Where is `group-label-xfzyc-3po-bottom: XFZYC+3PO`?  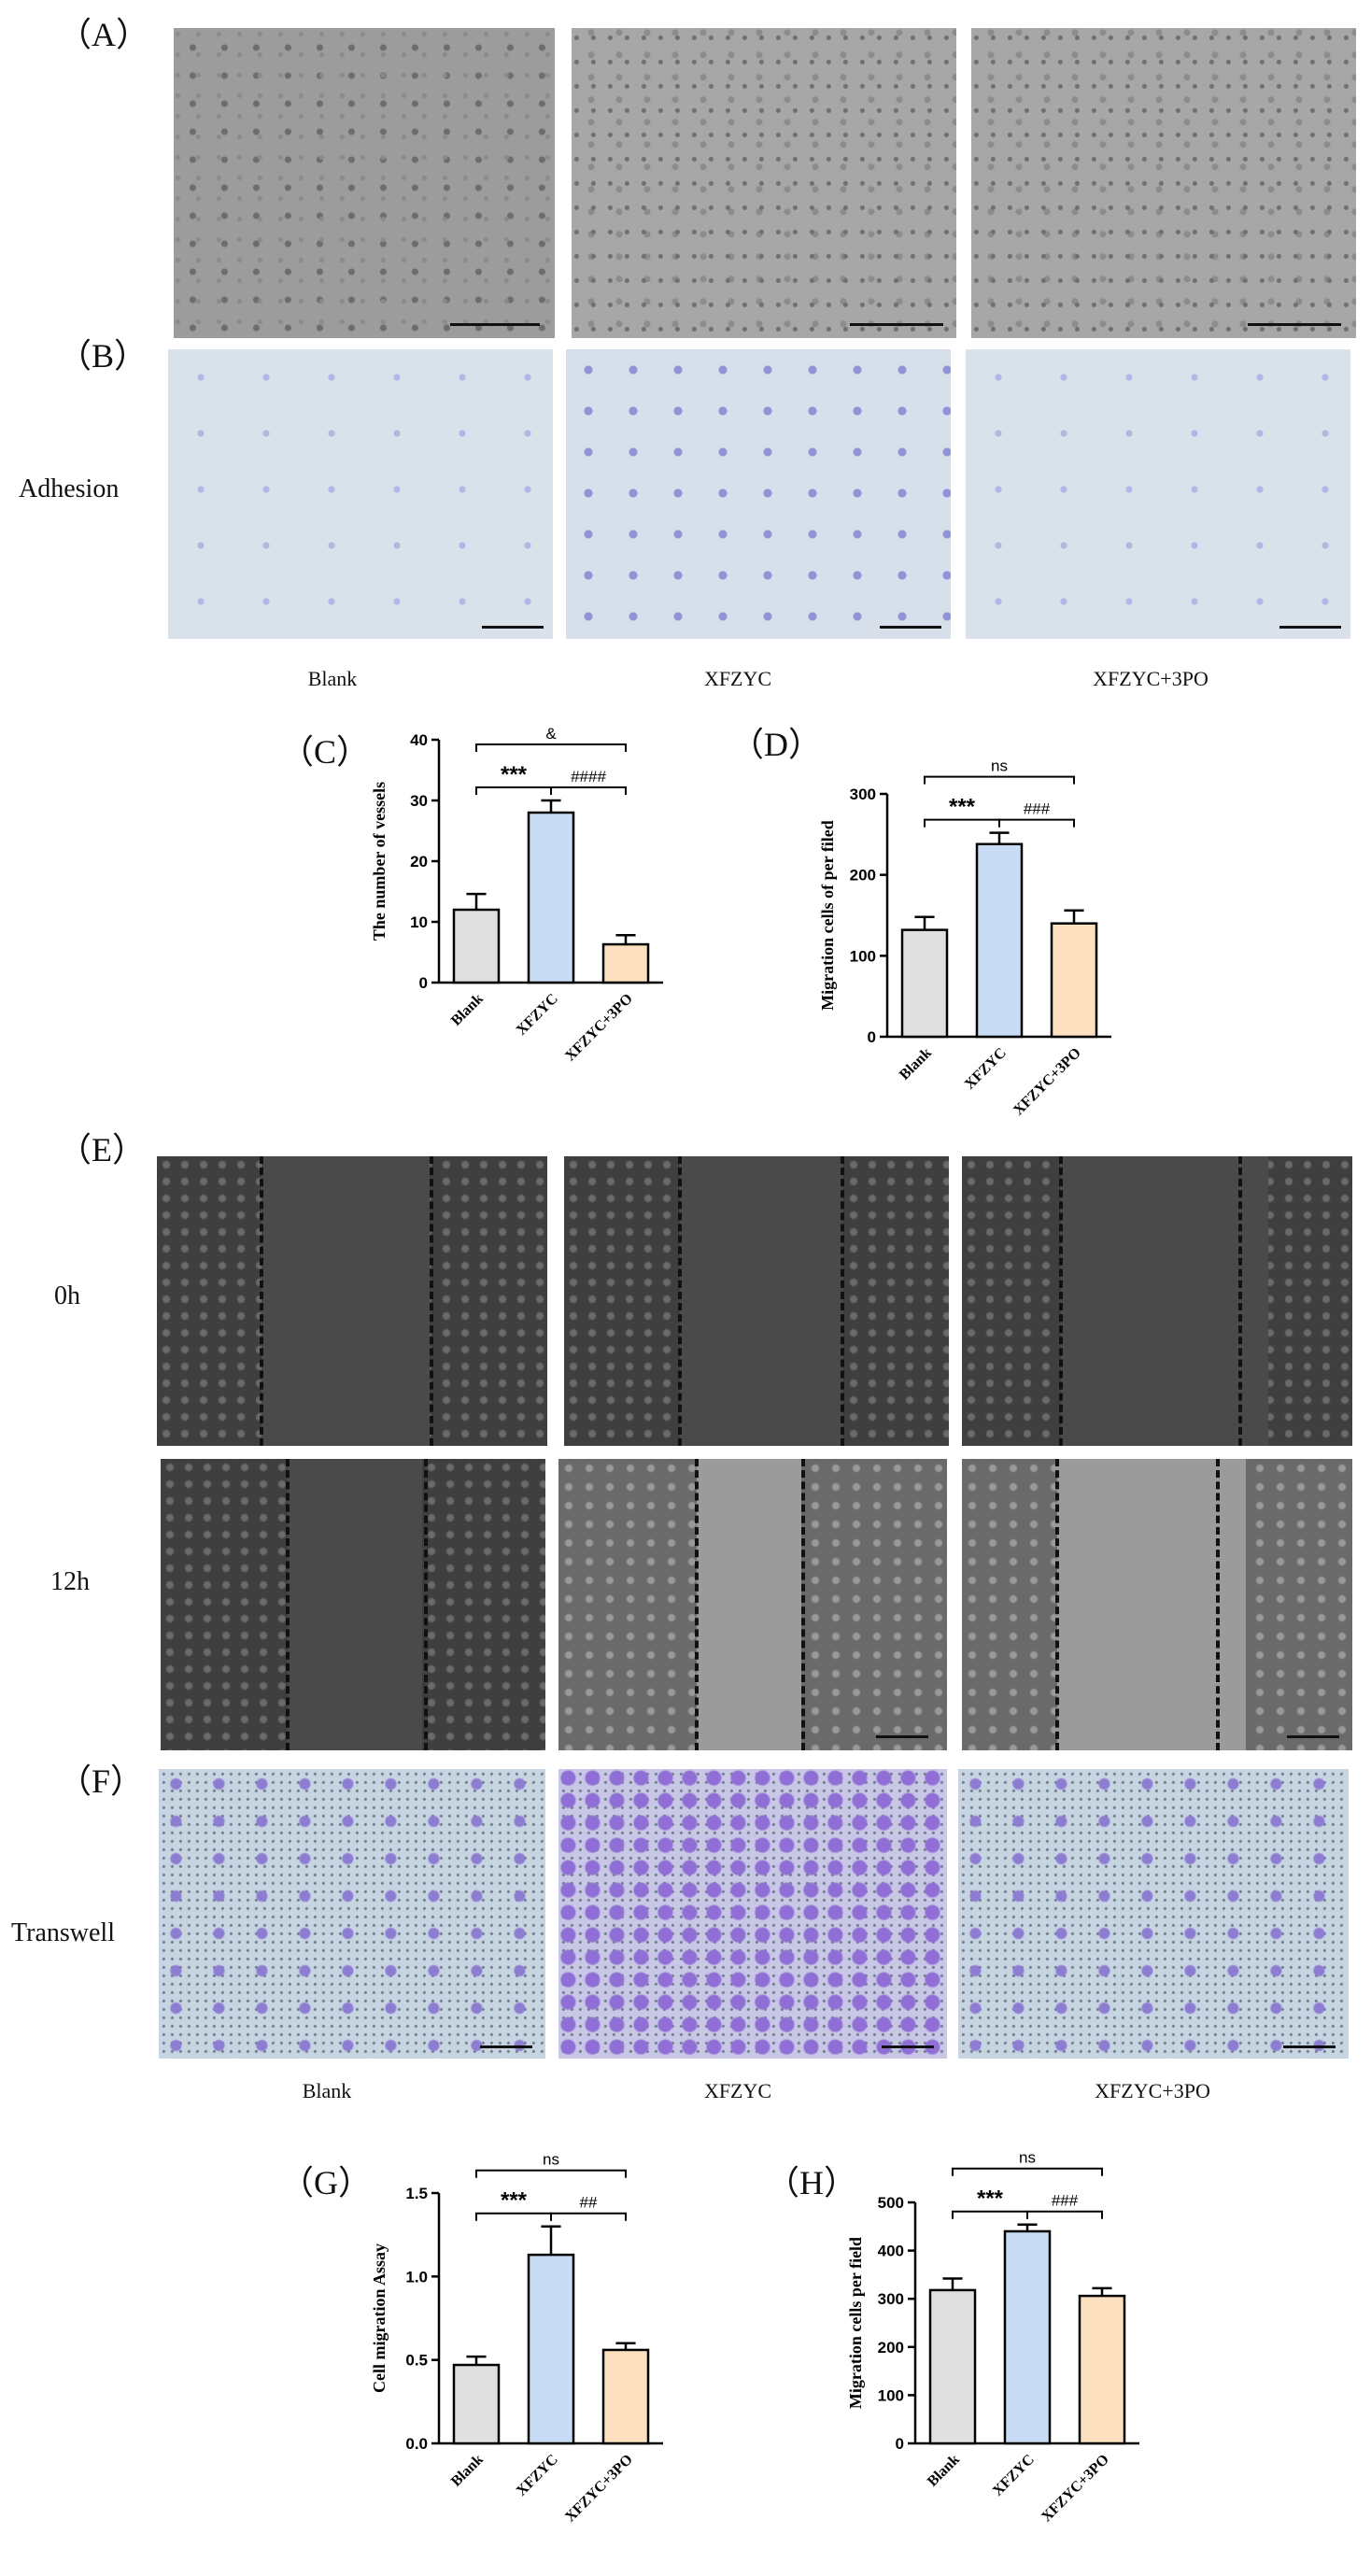
group-label-xfzyc-3po-bottom: XFZYC+3PO is located at coordinates (1152, 2090).